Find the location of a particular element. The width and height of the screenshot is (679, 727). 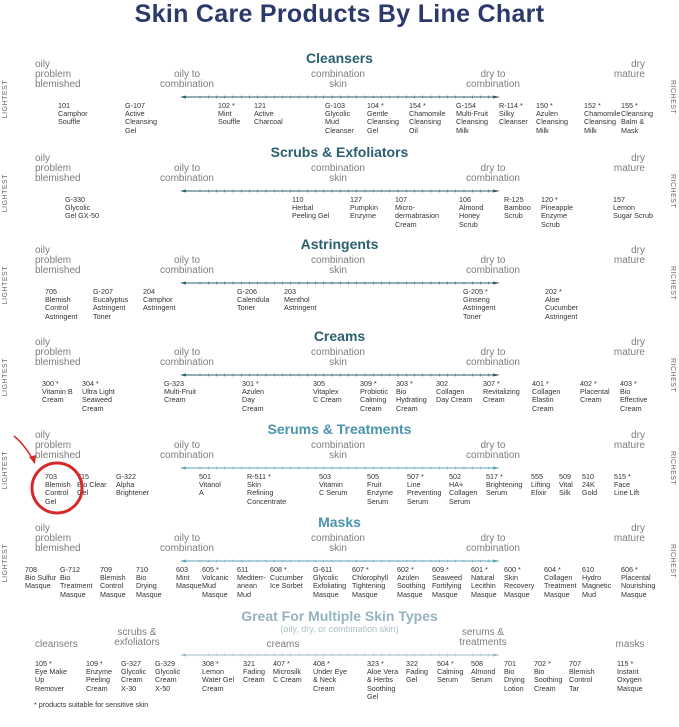

product-item: 505 Fruit Enzyme Serum is located at coordinates (380, 489).